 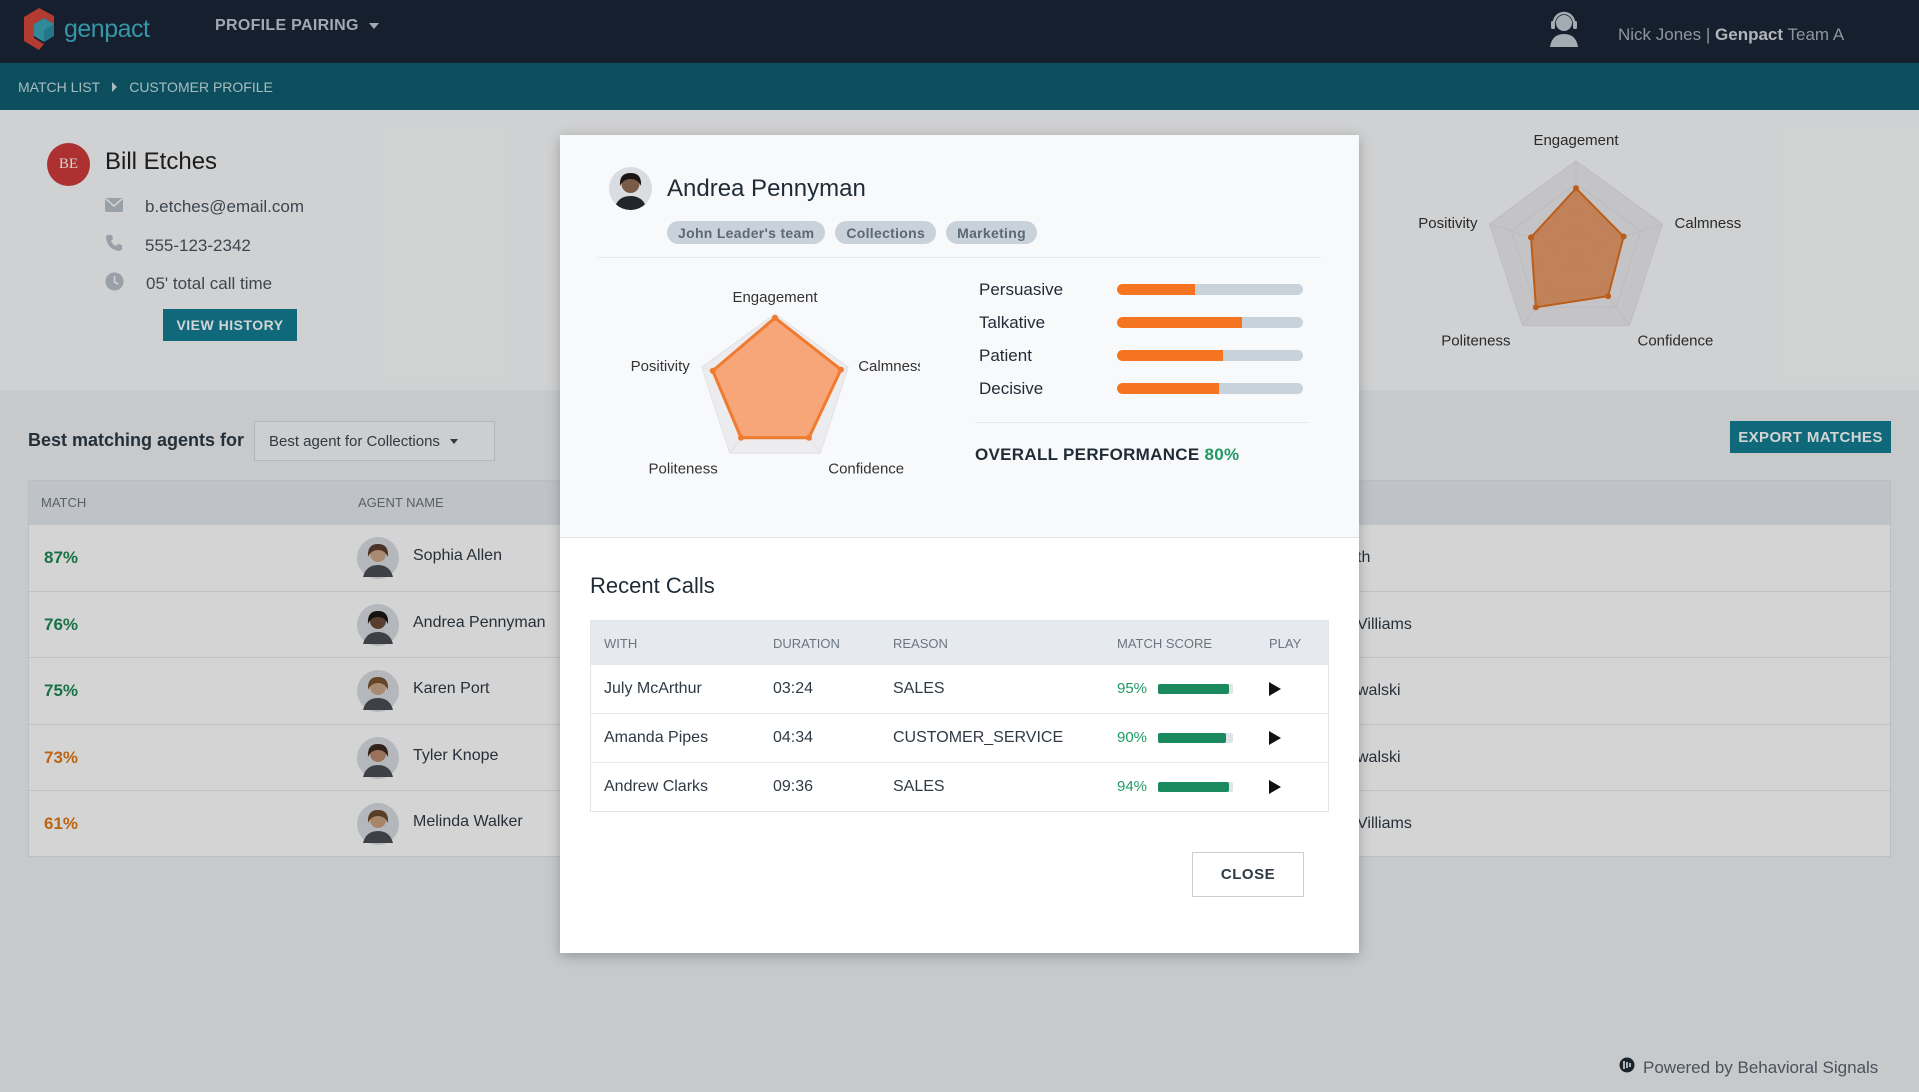 I want to click on team-leader: Villiams, so click(x=1384, y=624).